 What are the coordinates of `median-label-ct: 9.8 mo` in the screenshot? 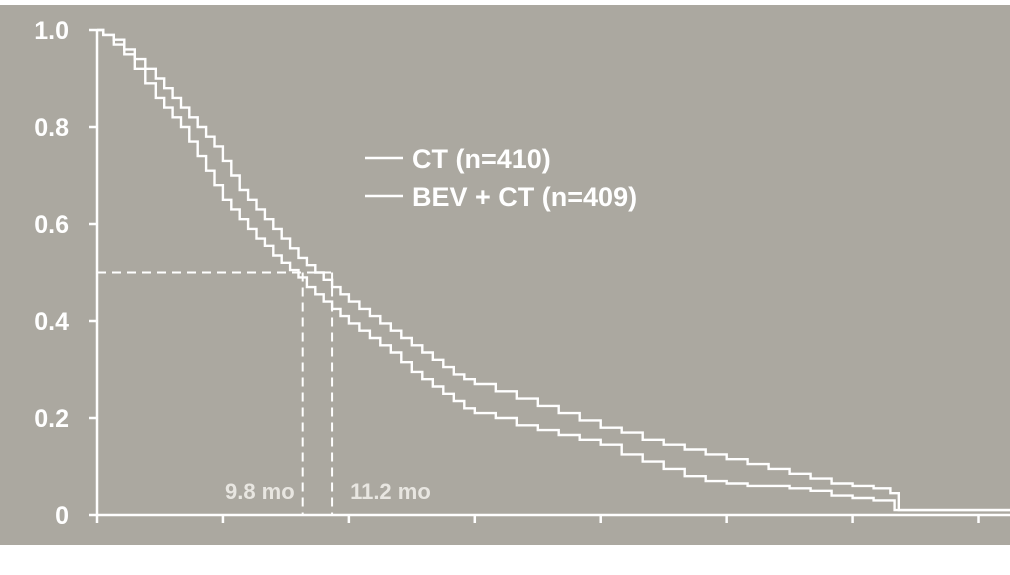 It's located at (260, 491).